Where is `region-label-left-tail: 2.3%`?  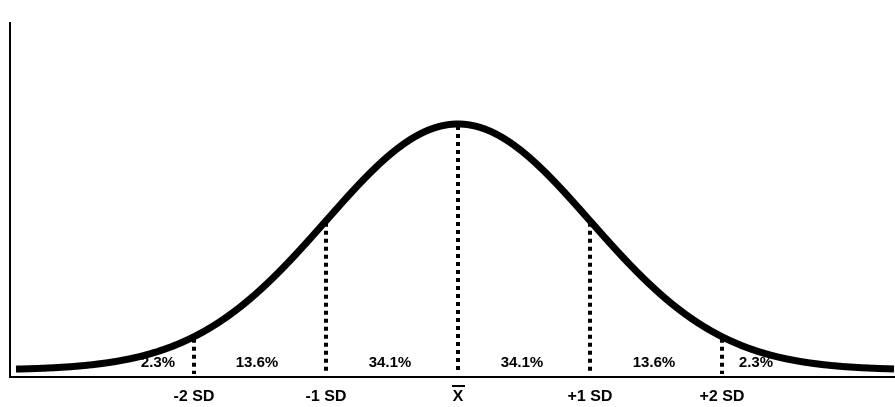 region-label-left-tail: 2.3% is located at coordinates (158, 362).